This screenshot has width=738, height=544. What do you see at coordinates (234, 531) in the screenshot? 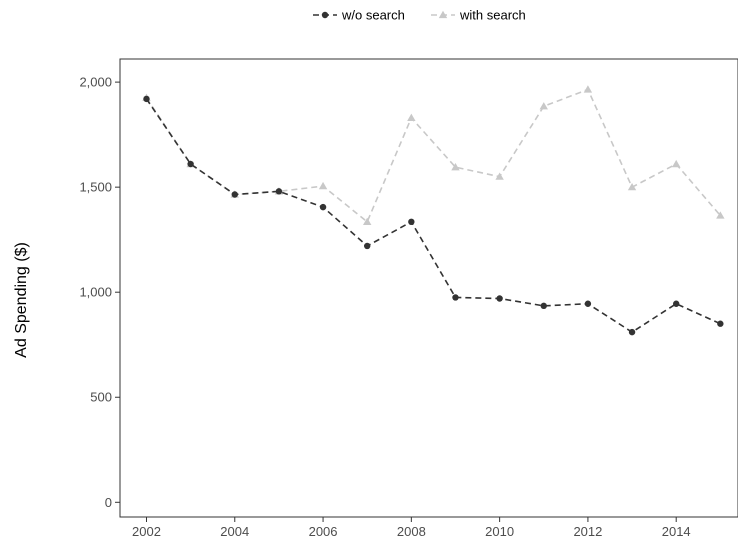
I see `x-tick-label: 2004` at bounding box center [234, 531].